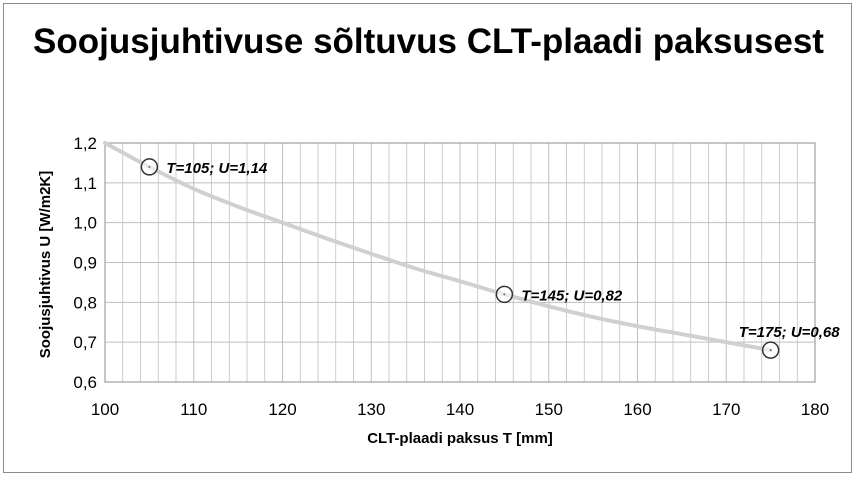 The height and width of the screenshot is (478, 857). I want to click on x-tick-label: 110, so click(193, 409).